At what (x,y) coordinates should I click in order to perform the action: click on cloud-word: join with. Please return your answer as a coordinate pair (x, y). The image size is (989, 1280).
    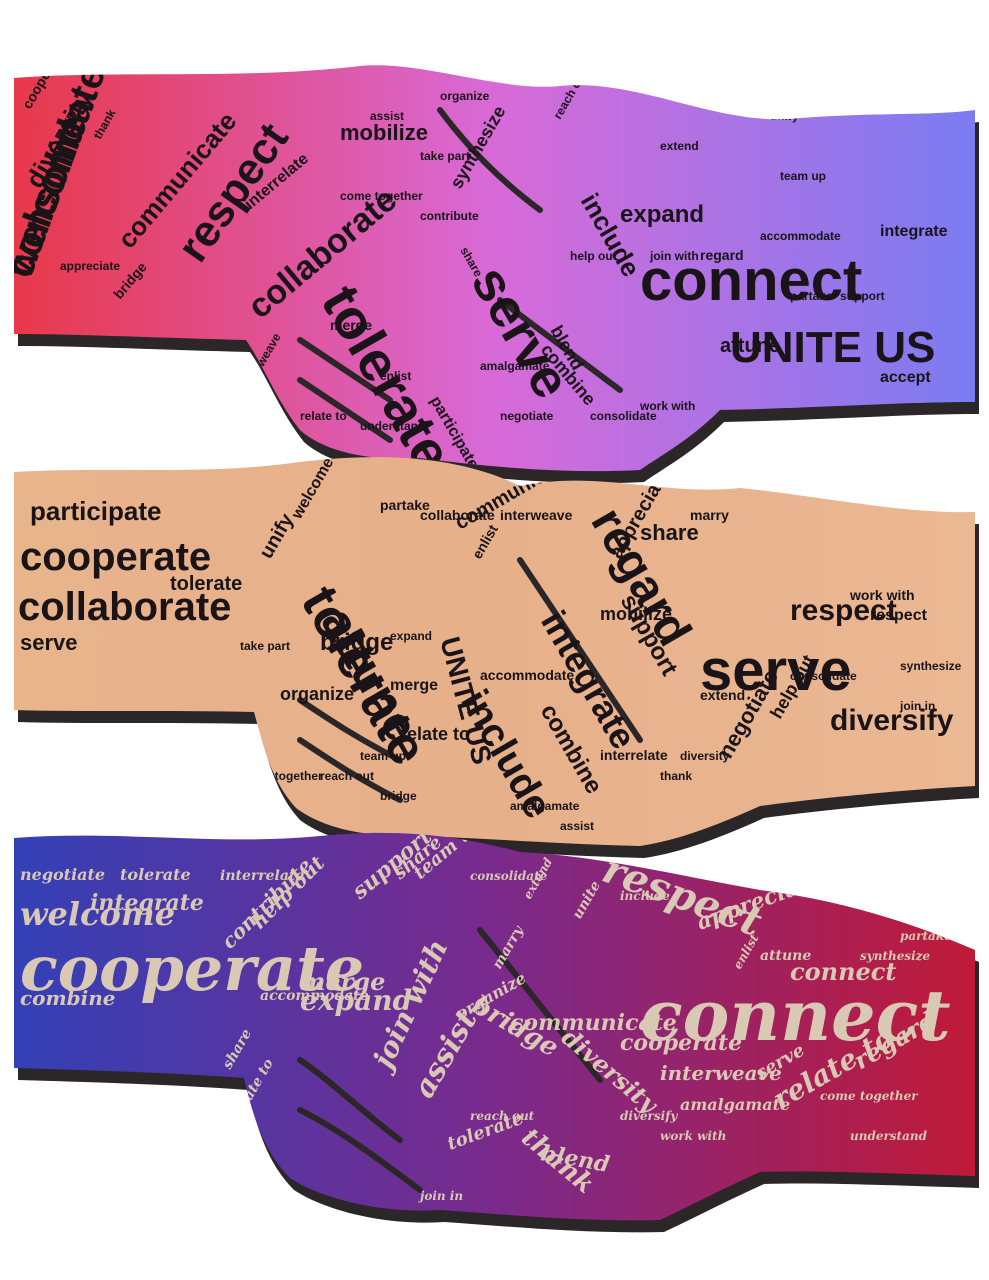
    Looking at the image, I should click on (674, 256).